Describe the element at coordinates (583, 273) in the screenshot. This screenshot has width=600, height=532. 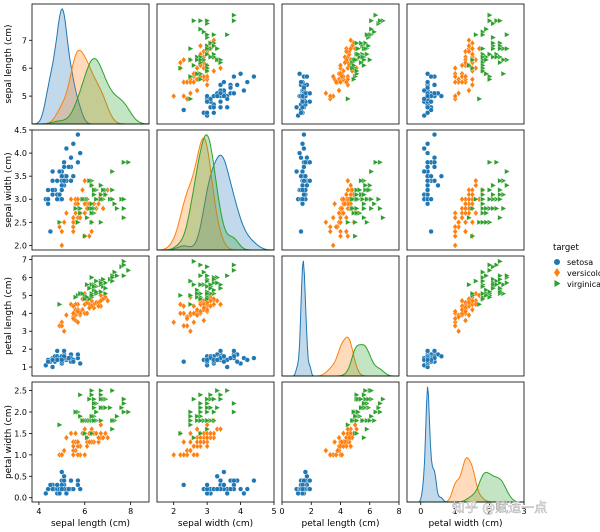
I see `legend-label-versicolor: versicolor` at that location.